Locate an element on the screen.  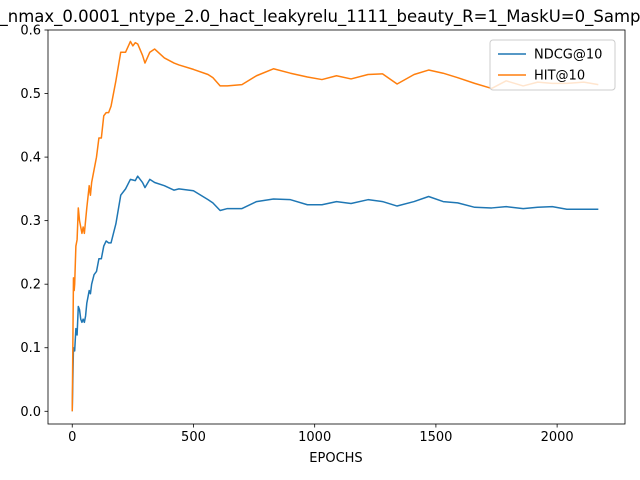
y-tick-label: 0.0 is located at coordinates (30, 412).